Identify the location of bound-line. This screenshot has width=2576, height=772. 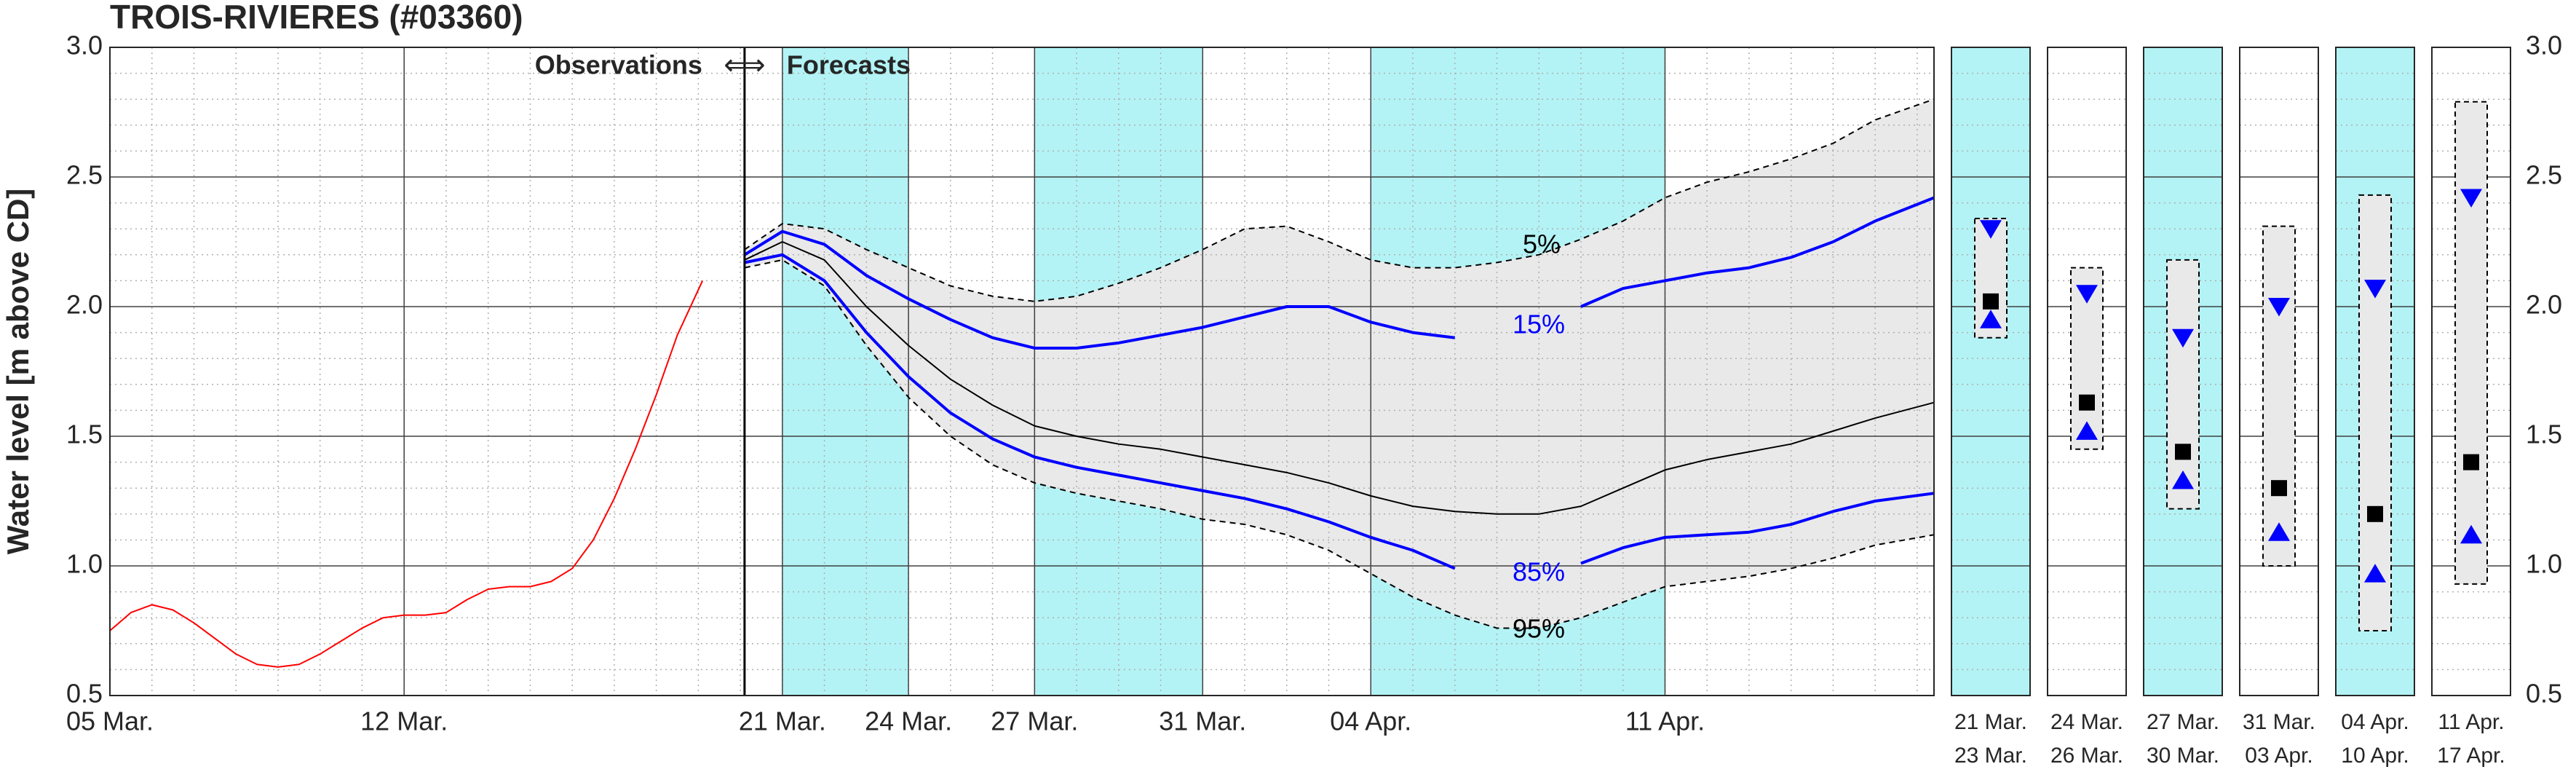
(1339, 200).